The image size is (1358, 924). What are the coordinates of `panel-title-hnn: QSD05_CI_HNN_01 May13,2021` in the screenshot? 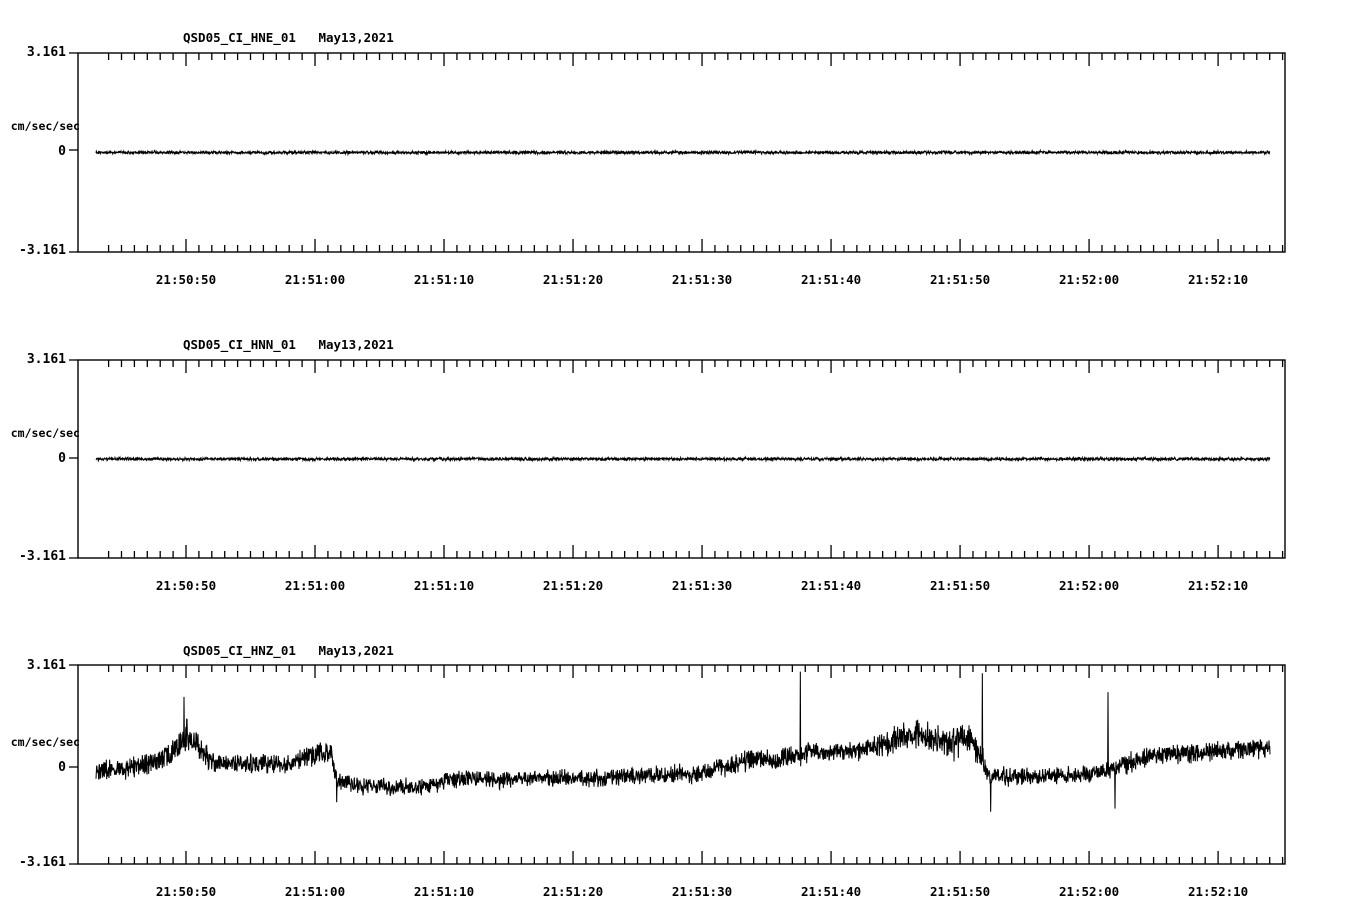 It's located at (288, 344).